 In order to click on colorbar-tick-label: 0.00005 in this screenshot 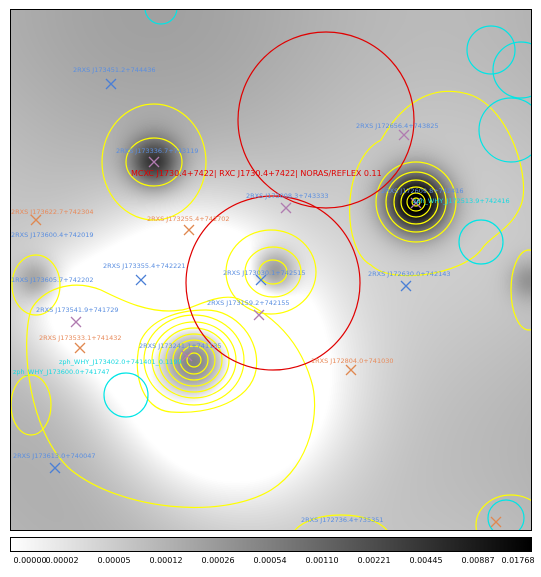, I will do `click(113, 560)`.